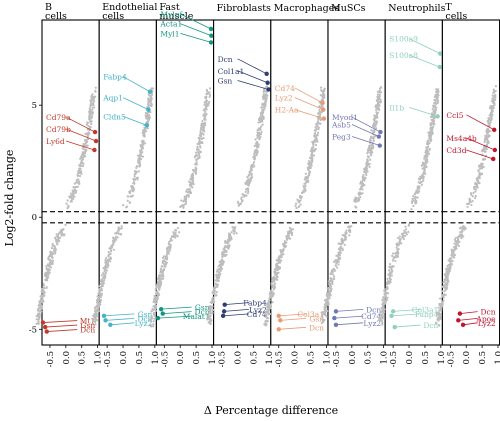 The image size is (500, 421). Describe the element at coordinates (55, 141) in the screenshot. I see `gene-label: Ly6d` at that location.